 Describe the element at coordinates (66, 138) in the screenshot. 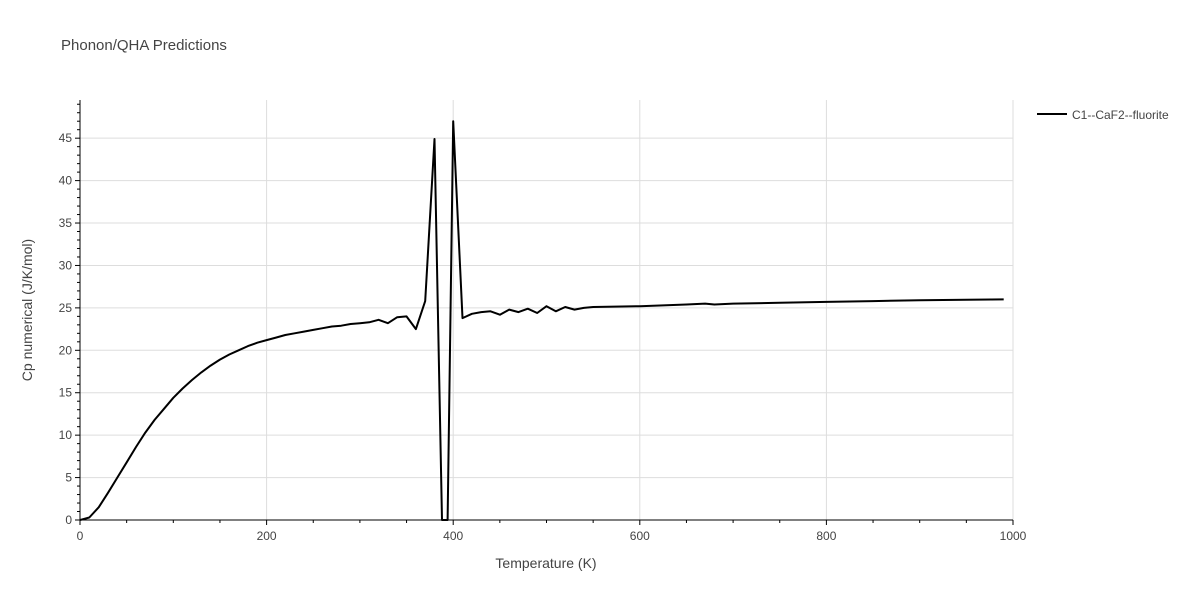

I see `y-tick-label: 45` at that location.